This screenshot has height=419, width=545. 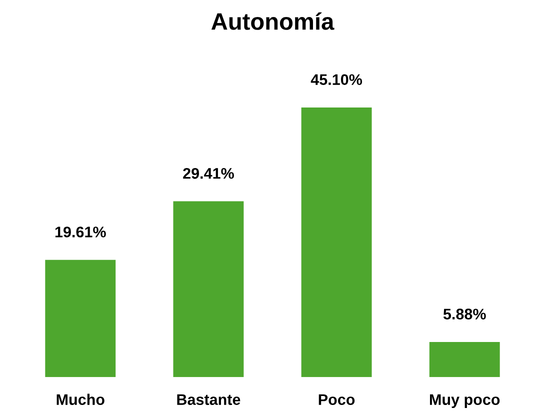 I want to click on data-label: 5.88%, so click(x=464, y=314).